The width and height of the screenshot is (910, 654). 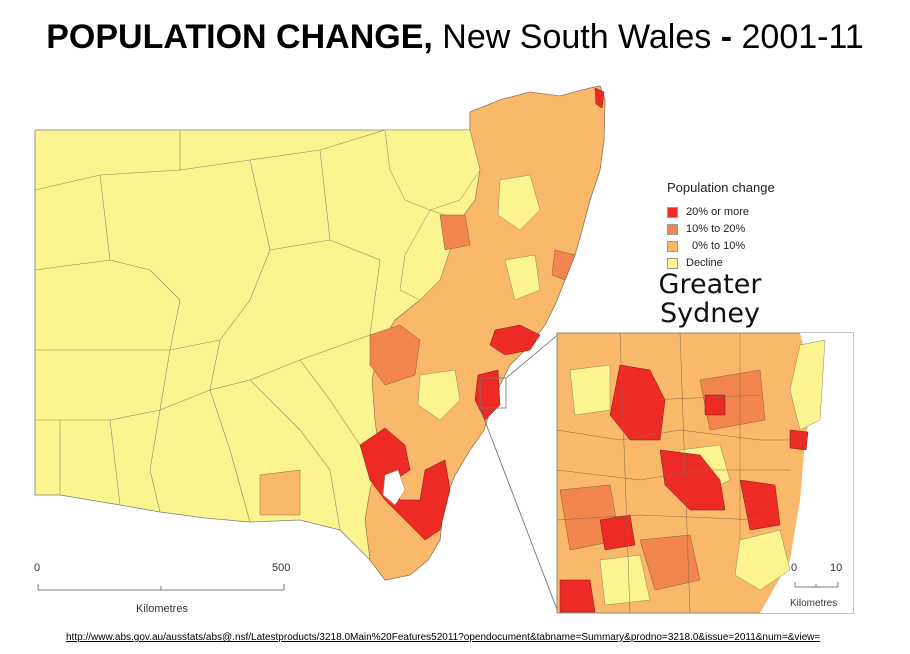 What do you see at coordinates (719, 246) in the screenshot?
I see `legend-label: 0% to 10%` at bounding box center [719, 246].